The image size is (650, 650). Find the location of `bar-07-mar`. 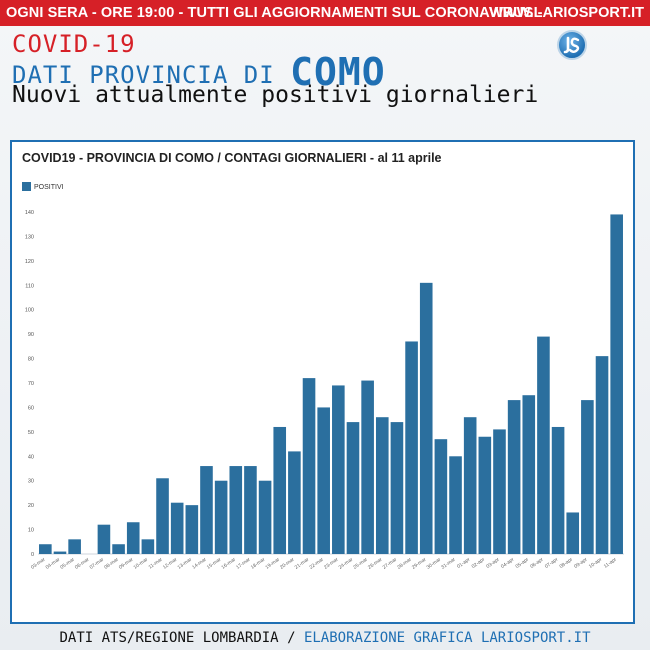

bar-07-mar is located at coordinates (104, 539).